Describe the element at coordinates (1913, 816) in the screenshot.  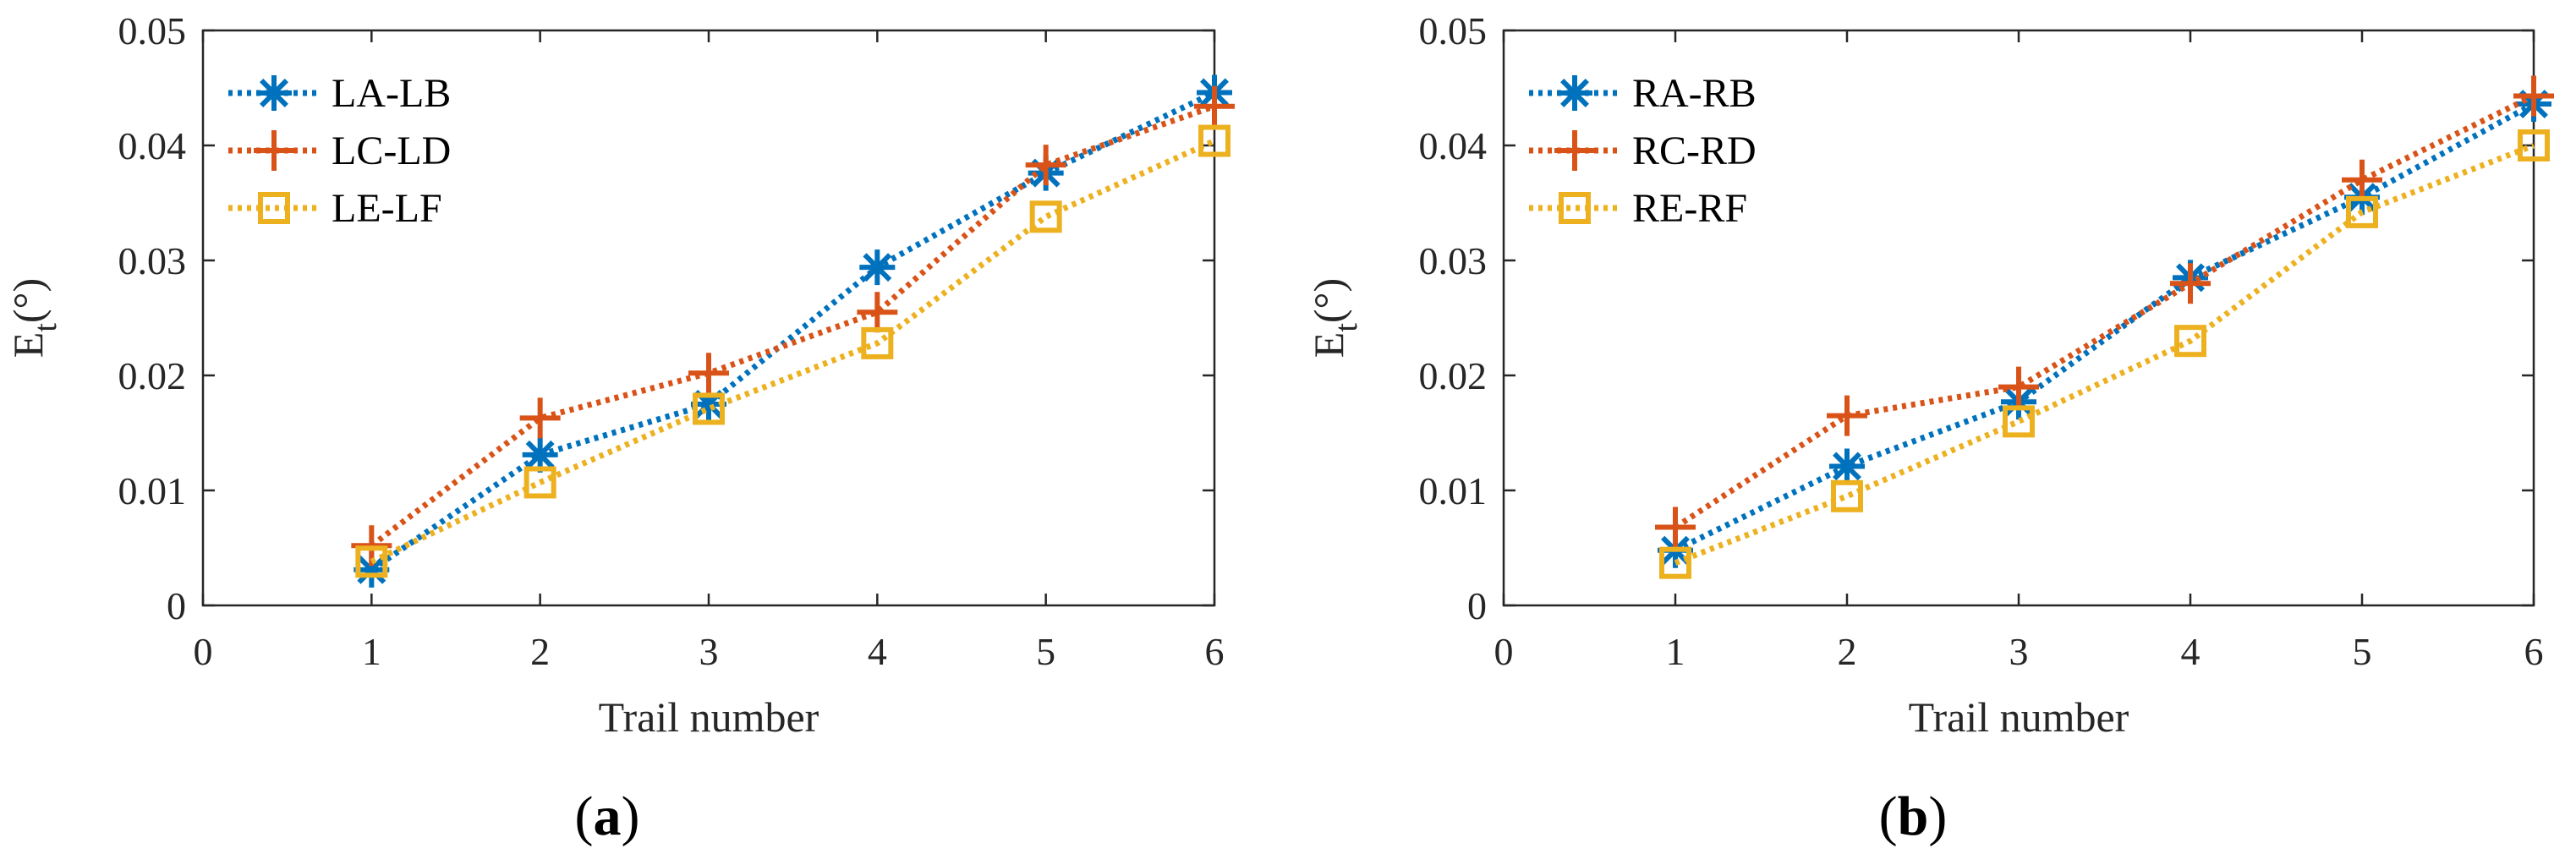
I see `panel-label-letter: b` at that location.